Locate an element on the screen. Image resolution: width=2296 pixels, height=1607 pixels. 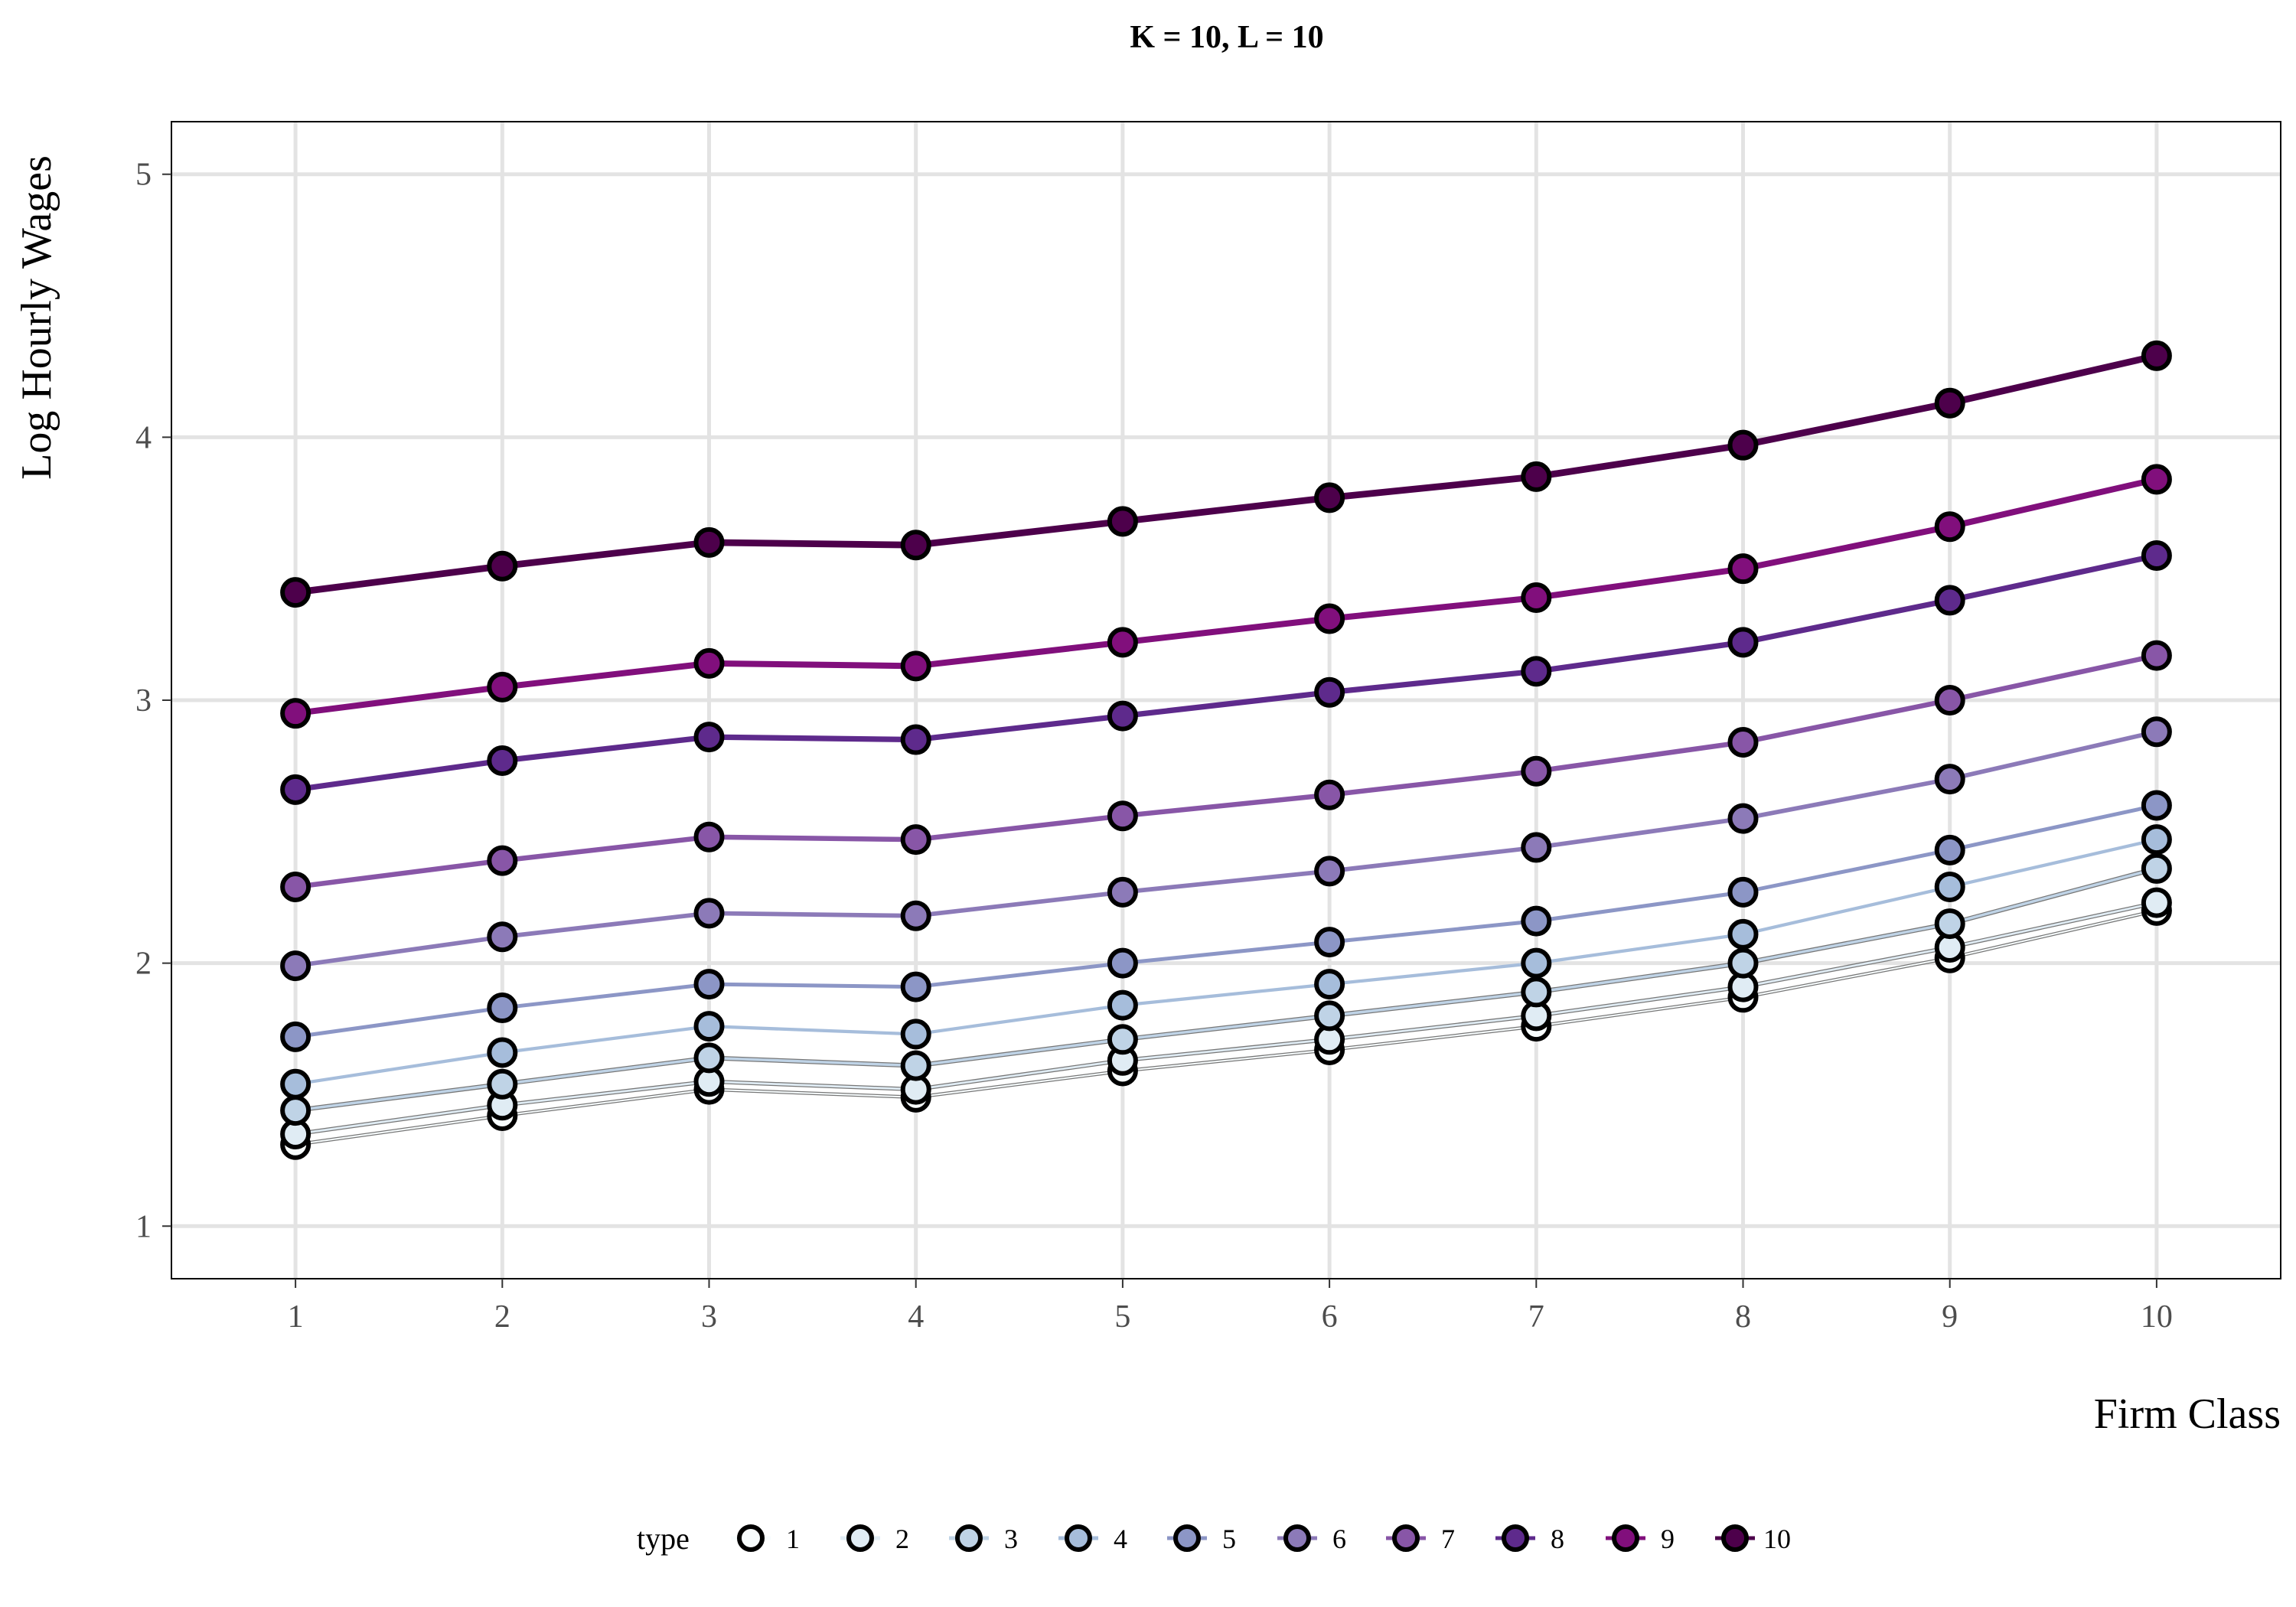
legend-item-9: 9 is located at coordinates (1640, 1539).